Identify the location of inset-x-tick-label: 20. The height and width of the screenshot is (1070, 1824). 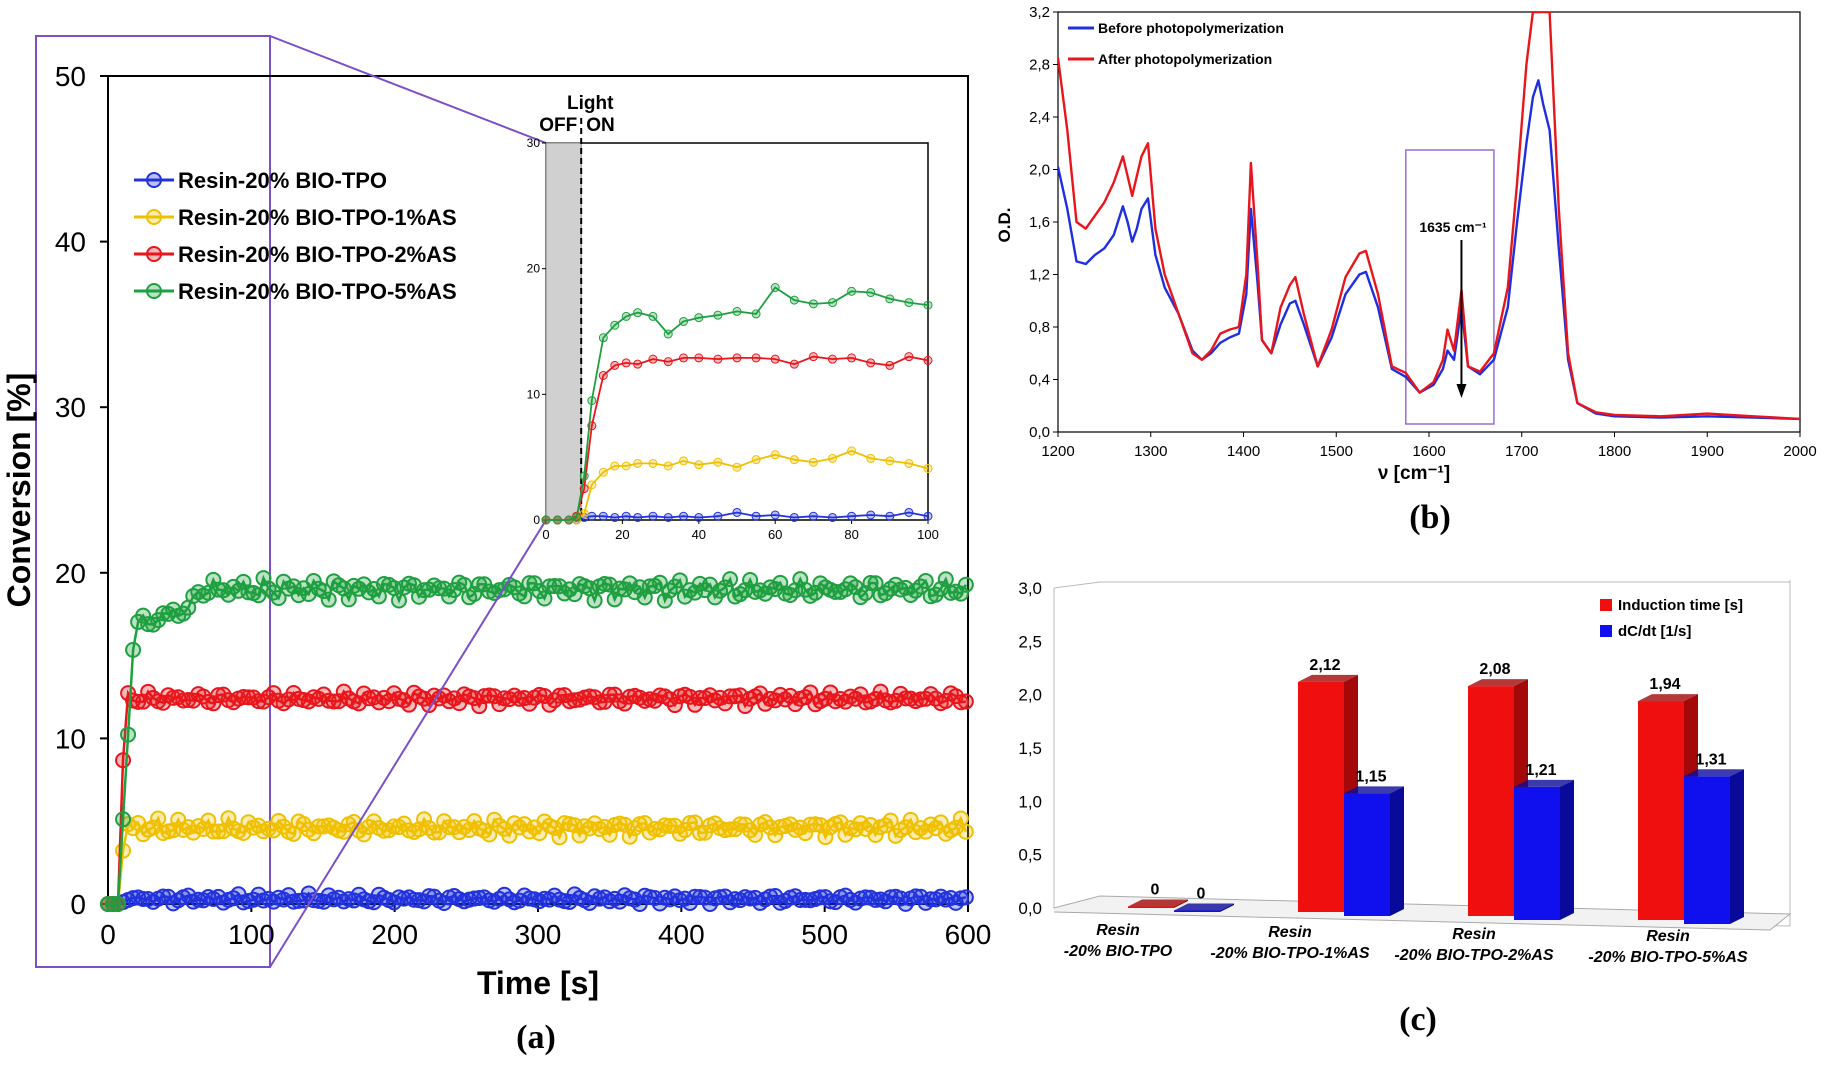
(622, 534).